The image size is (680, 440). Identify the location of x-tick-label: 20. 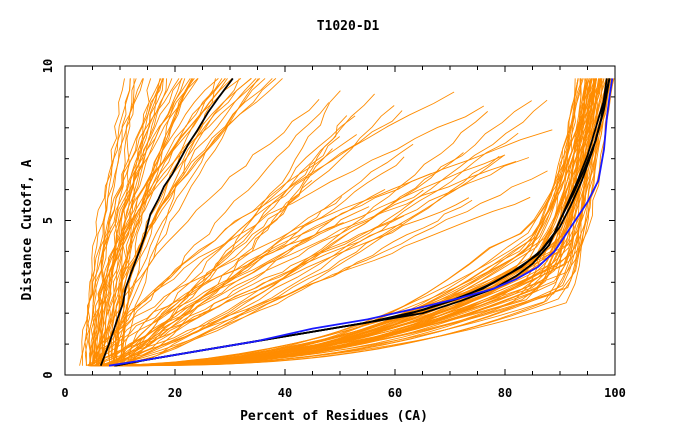
(175, 393).